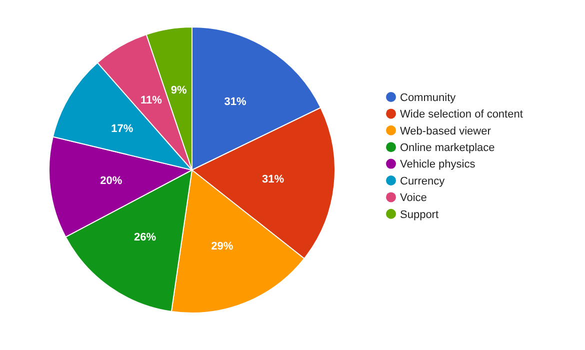 The height and width of the screenshot is (350, 585). I want to click on data-label: 9%, so click(178, 90).